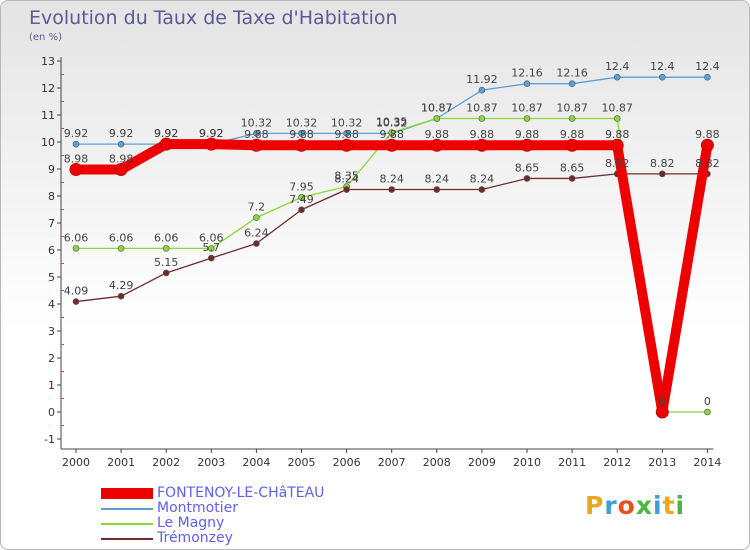  I want to click on data-label: 10.35, so click(392, 122).